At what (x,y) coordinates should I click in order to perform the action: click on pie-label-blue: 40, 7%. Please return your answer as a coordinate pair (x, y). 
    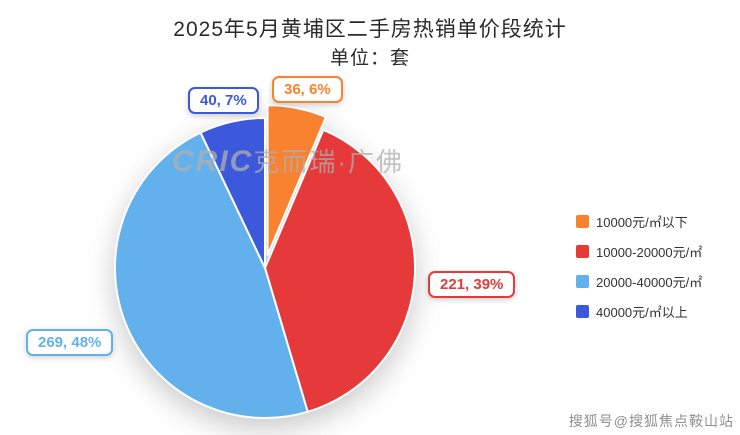
    Looking at the image, I should click on (223, 100).